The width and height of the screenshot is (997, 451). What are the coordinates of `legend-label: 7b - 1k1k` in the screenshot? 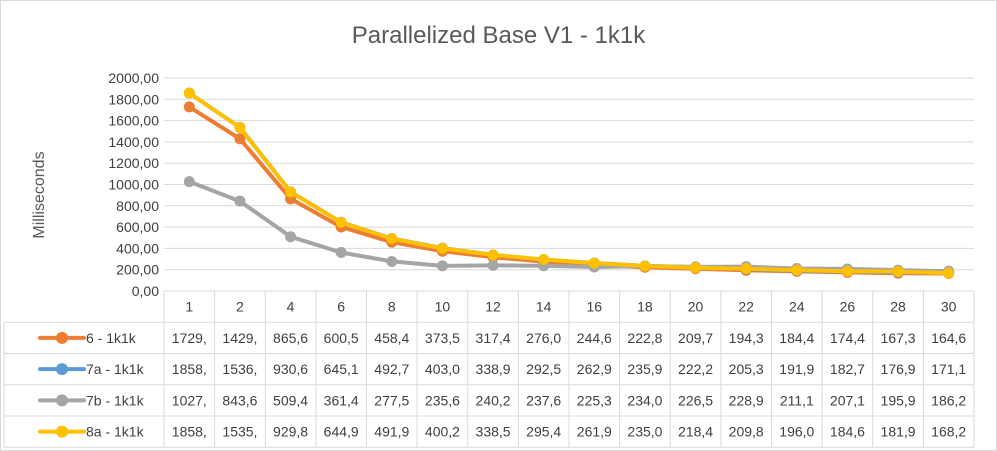 It's located at (115, 400).